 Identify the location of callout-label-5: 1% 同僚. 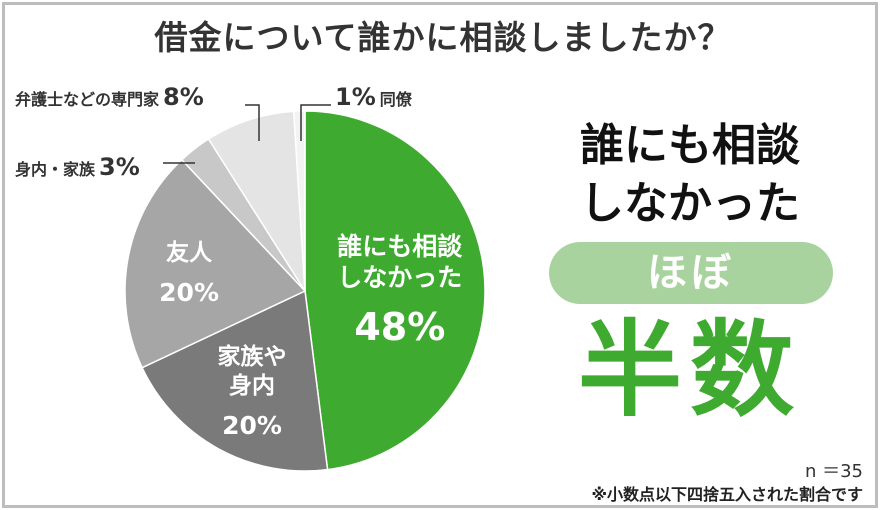
(374, 97).